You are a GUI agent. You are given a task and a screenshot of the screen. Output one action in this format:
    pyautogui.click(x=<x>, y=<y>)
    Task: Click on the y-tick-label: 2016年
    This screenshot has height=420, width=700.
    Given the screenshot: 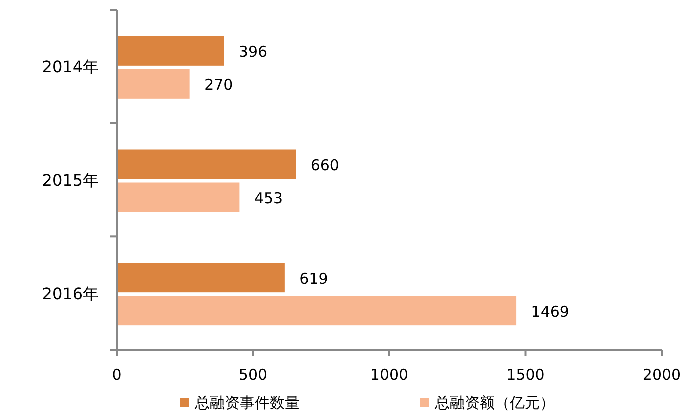 What is the action you would take?
    pyautogui.click(x=70, y=294)
    